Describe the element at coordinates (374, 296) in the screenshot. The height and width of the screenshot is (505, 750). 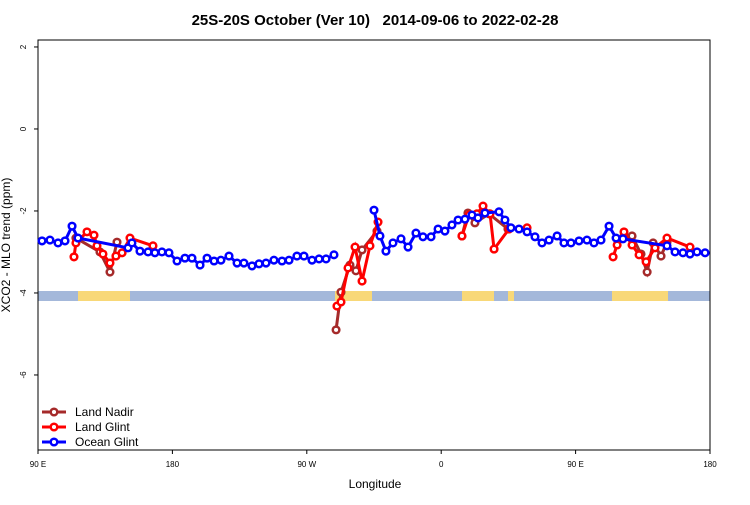
I see `land-mask` at that location.